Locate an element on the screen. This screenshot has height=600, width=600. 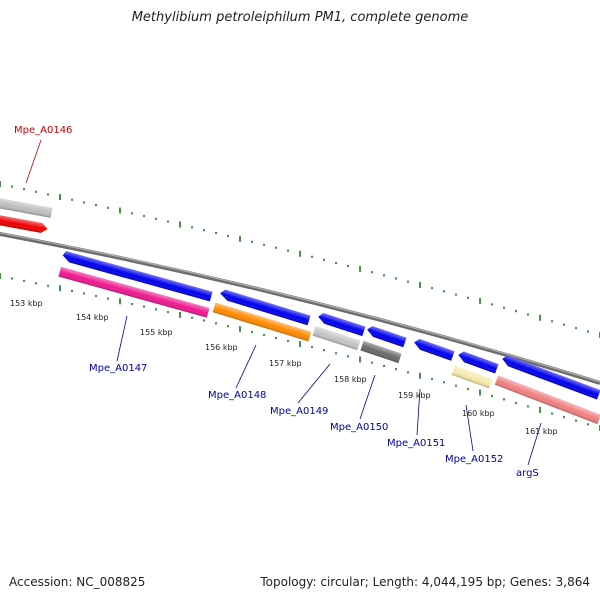
gene-label-mpe-a0150: Mpe_A0150 is located at coordinates (359, 427).